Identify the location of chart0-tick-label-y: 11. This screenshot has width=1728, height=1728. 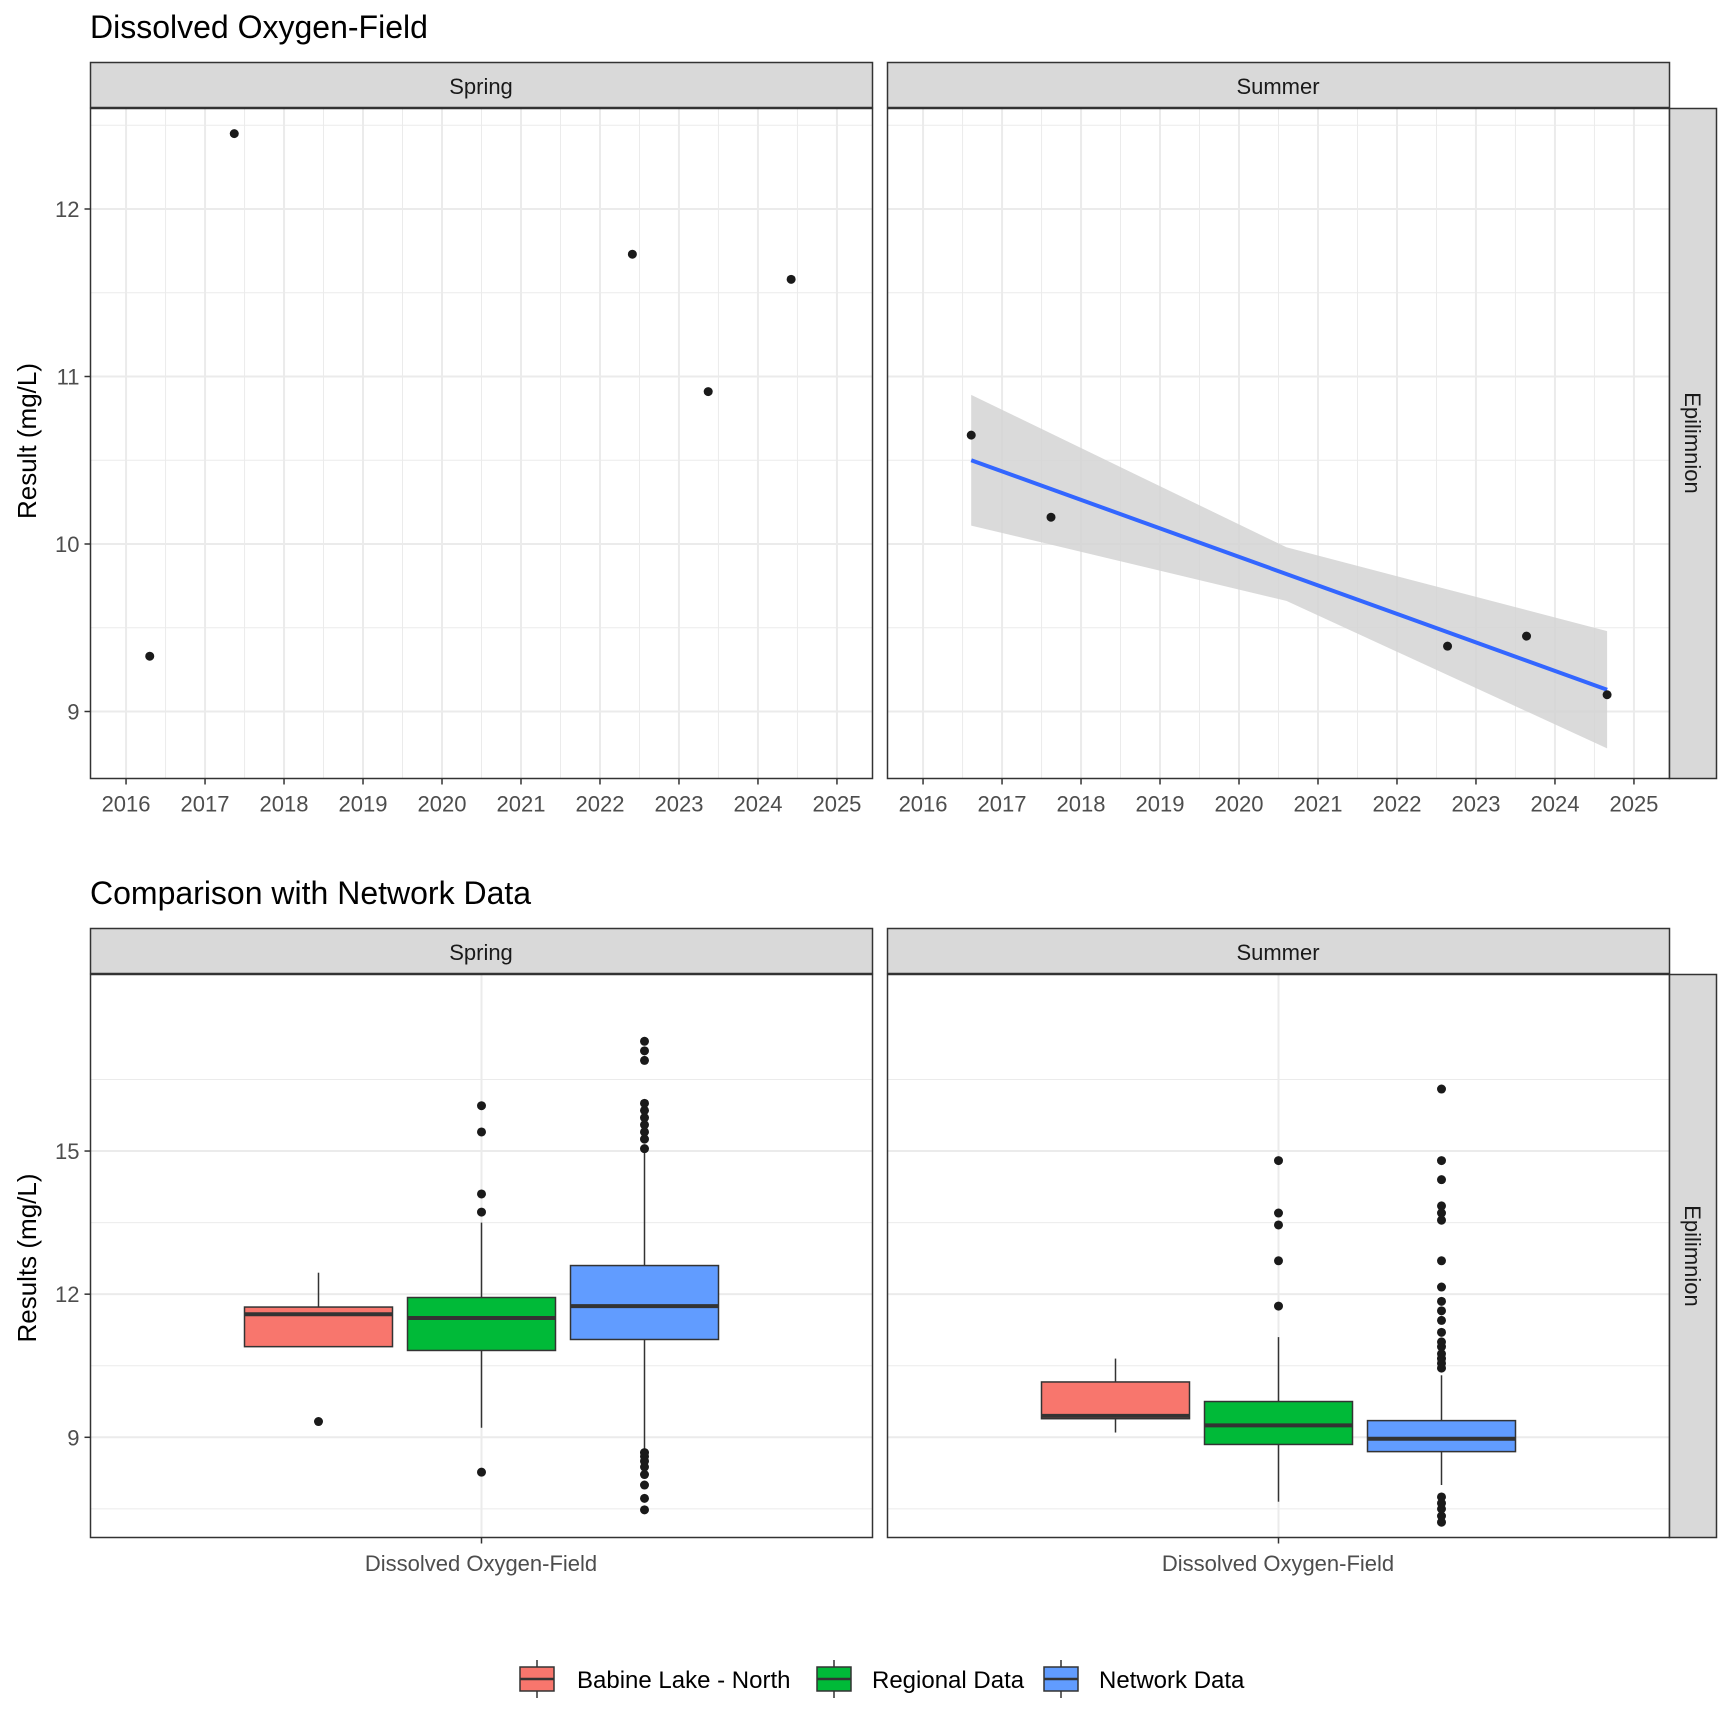
(68, 377).